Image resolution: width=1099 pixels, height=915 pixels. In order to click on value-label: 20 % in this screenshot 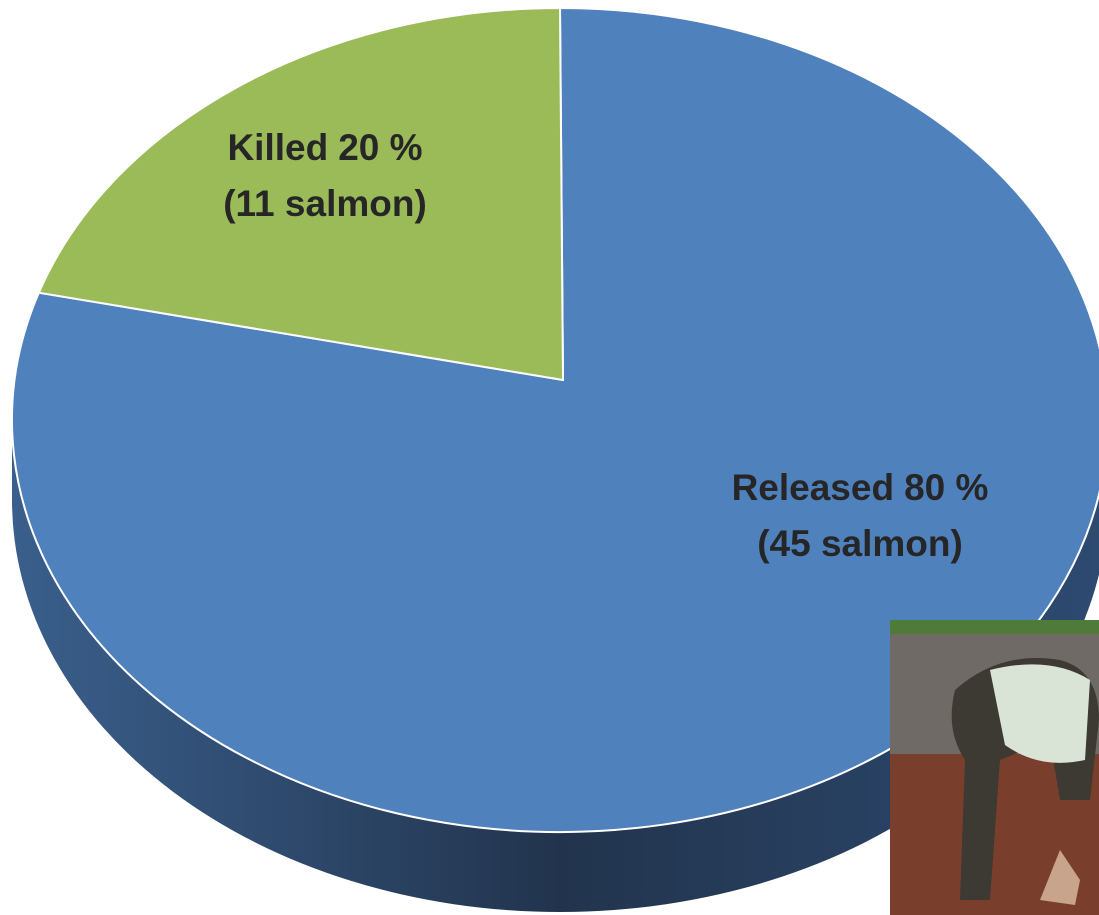, I will do `click(380, 147)`.